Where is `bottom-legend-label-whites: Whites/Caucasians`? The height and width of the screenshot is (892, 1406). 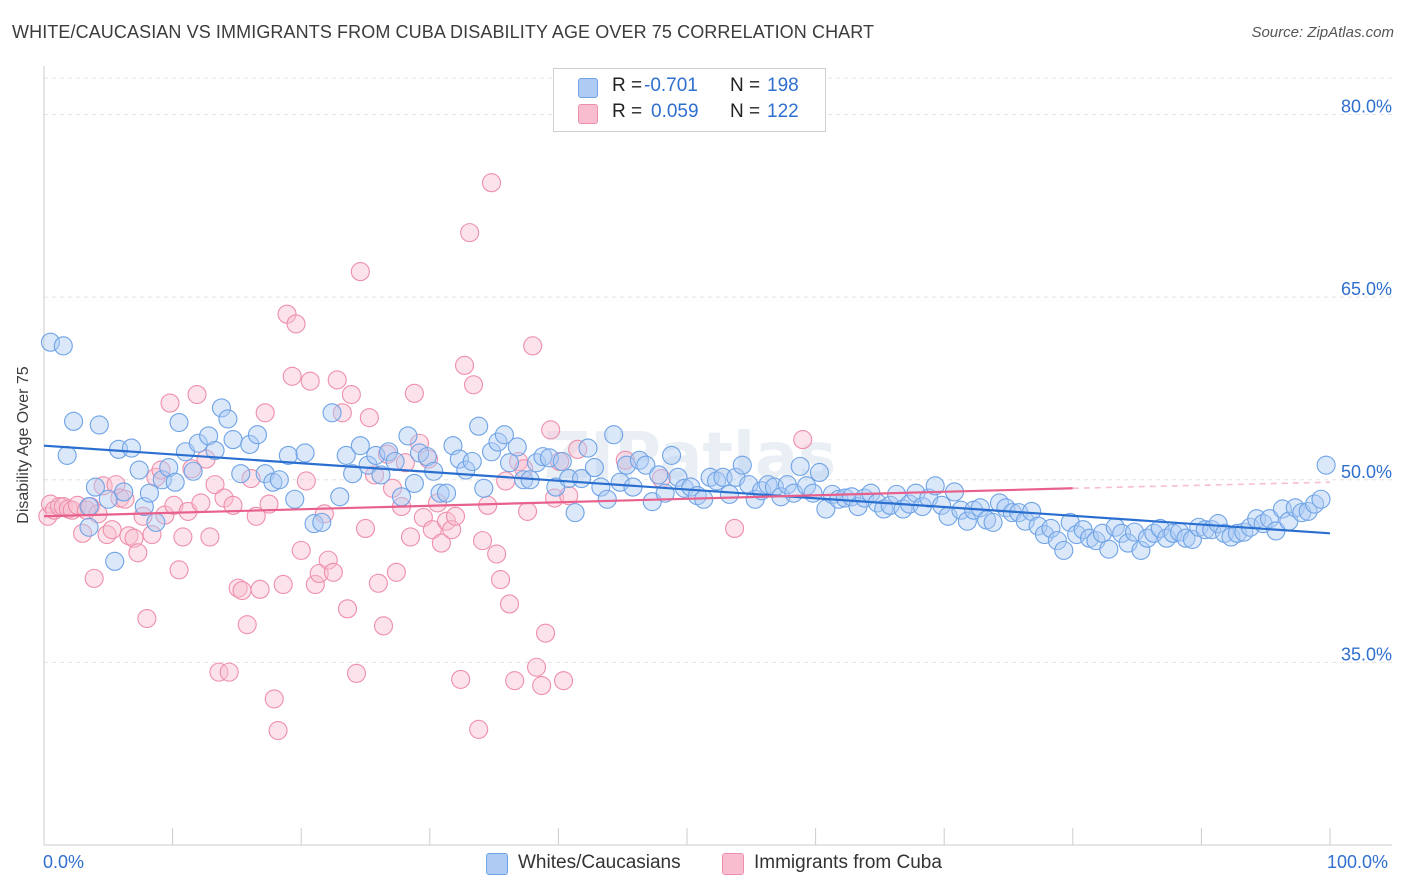
bottom-legend-label-whites: Whites/Caucasians is located at coordinates (599, 862).